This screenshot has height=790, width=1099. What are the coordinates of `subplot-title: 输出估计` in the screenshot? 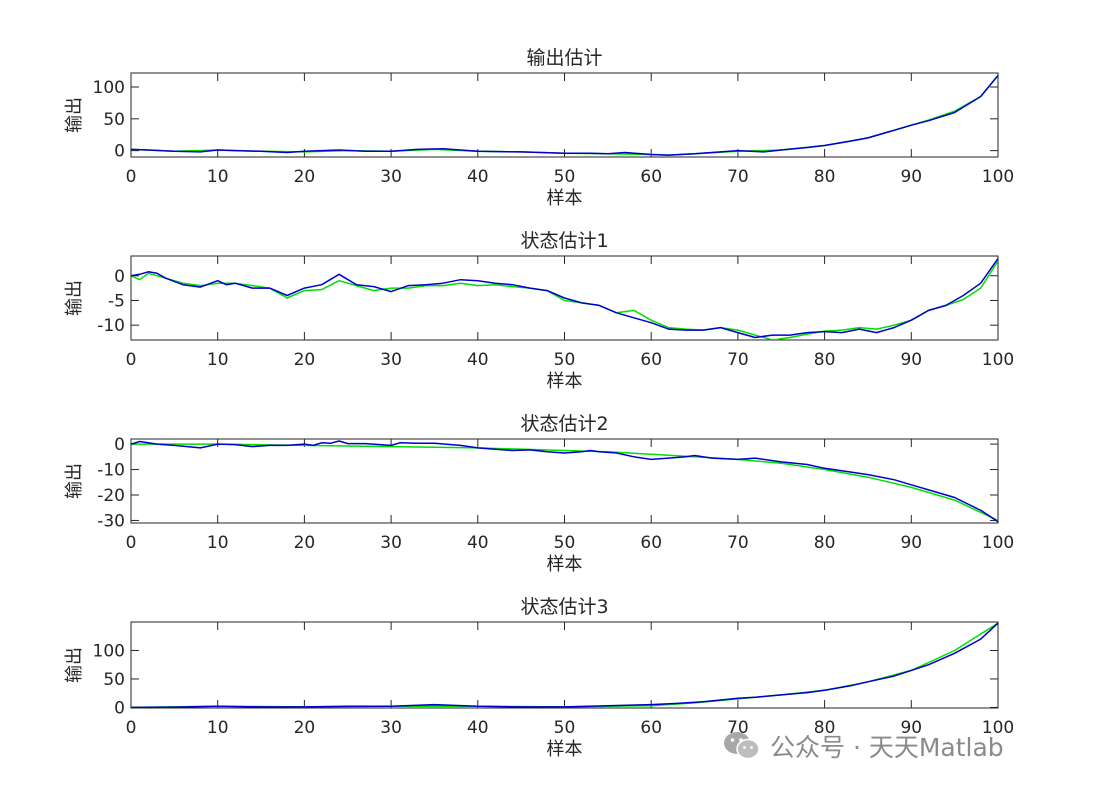 It's located at (564, 58).